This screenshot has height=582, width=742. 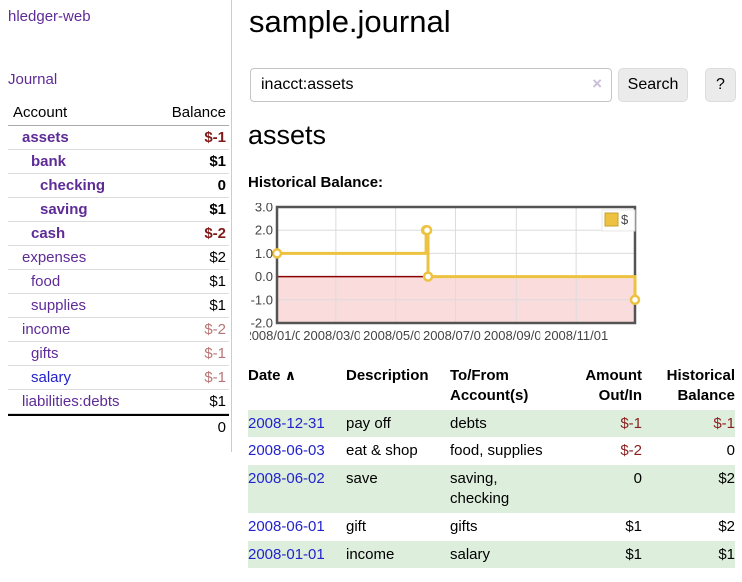 What do you see at coordinates (272, 375) in the screenshot?
I see `register-header-date: Date ∧` at bounding box center [272, 375].